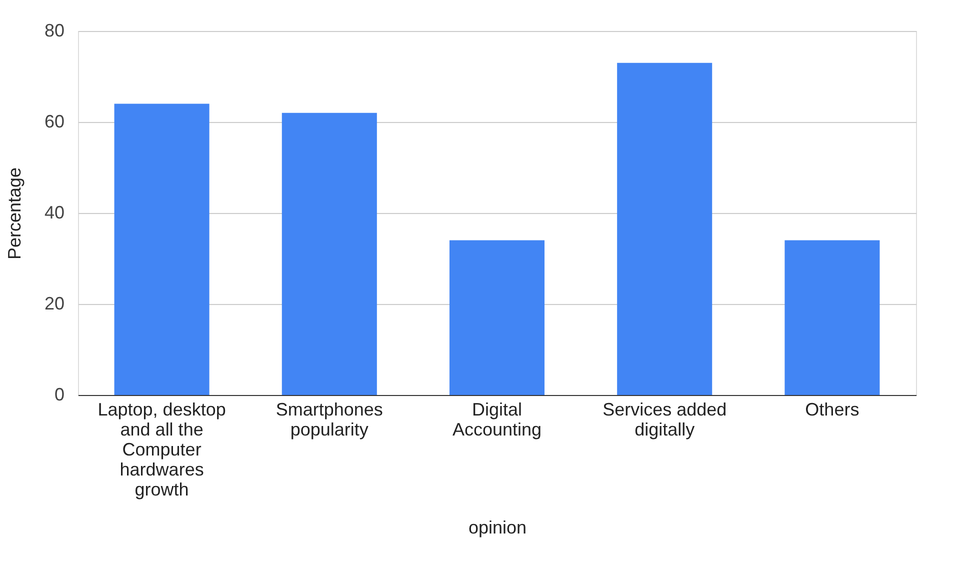  I want to click on x-tick-label: Services added digitally, so click(664, 420).